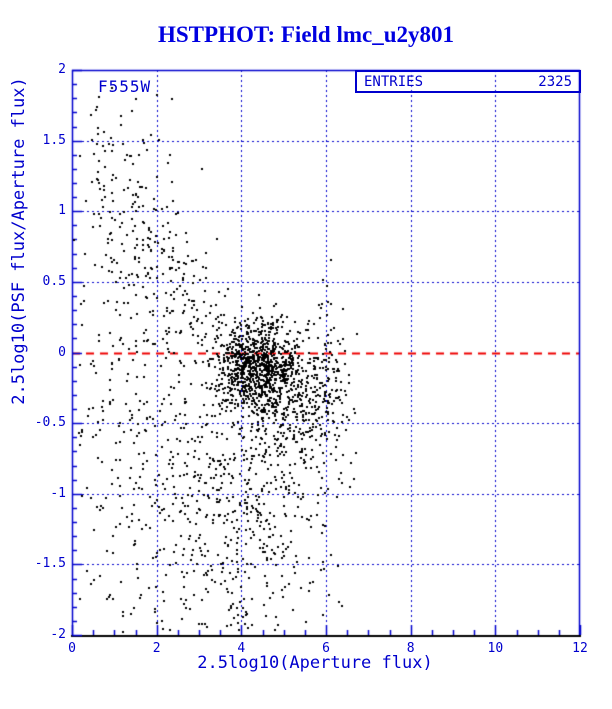 This screenshot has height=709, width=612. I want to click on y-tick-label: -0.5, so click(50, 423).